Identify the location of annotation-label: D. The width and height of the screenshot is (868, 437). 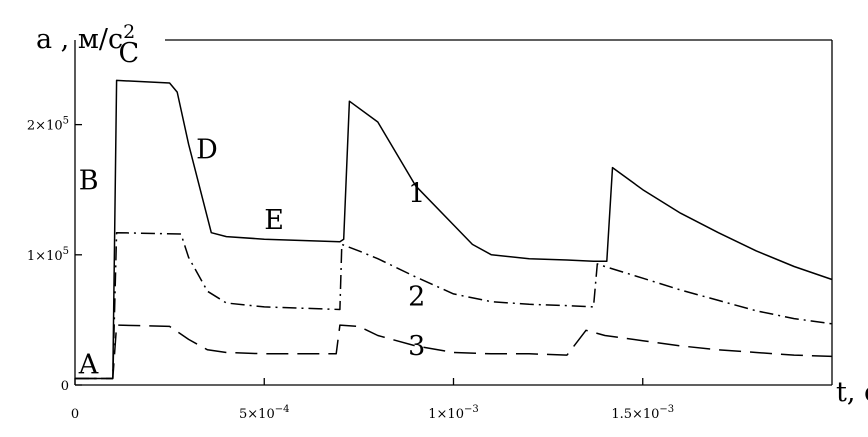
(207, 149).